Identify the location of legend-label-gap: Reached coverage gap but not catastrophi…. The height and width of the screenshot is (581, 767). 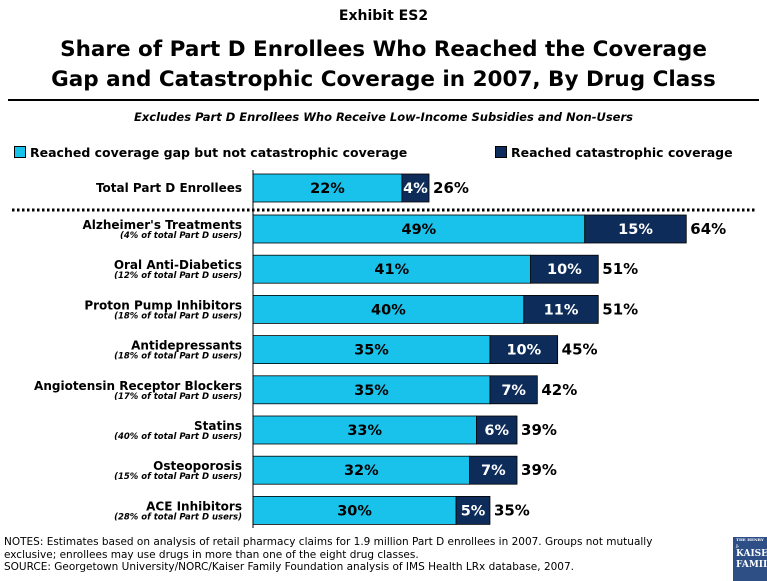
(219, 152).